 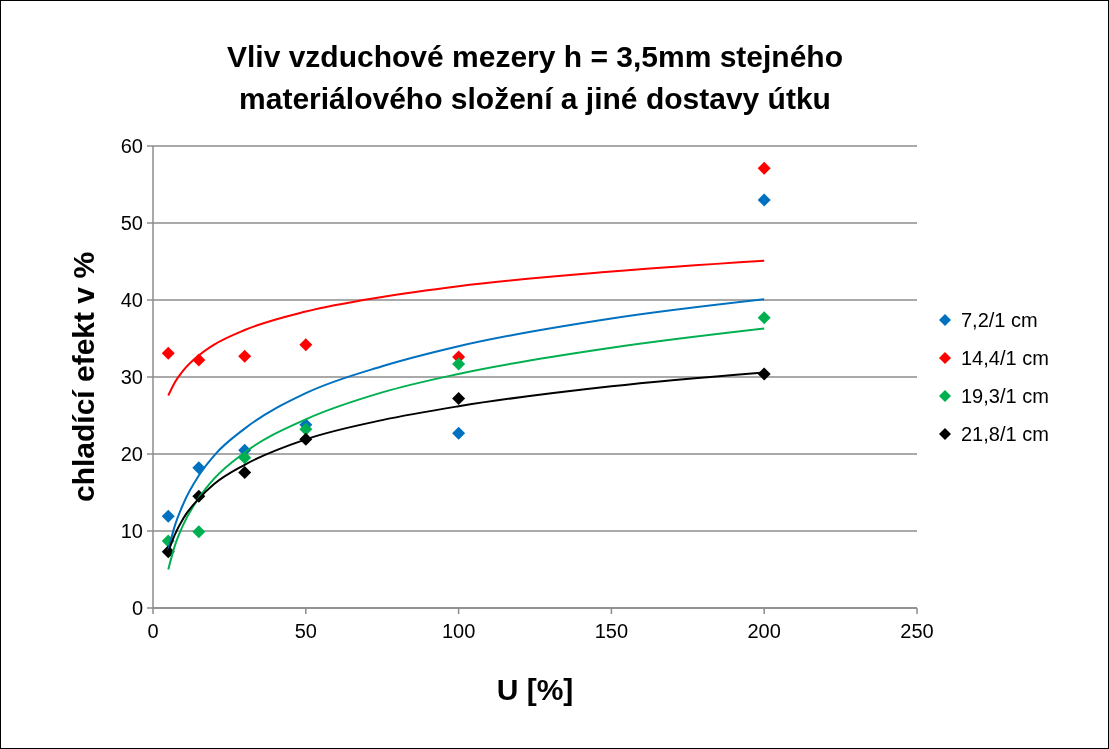 What do you see at coordinates (917, 631) in the screenshot?
I see `x-tick-label: 250` at bounding box center [917, 631].